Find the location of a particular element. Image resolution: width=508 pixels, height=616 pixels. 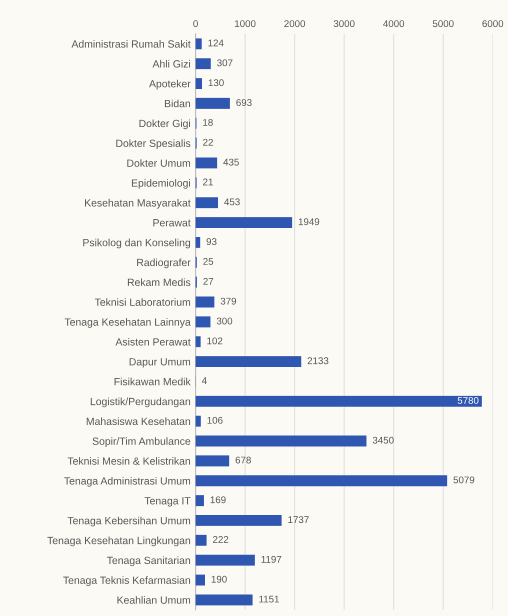

y-tick-label: Tenaga Administrasi Umum is located at coordinates (127, 481).